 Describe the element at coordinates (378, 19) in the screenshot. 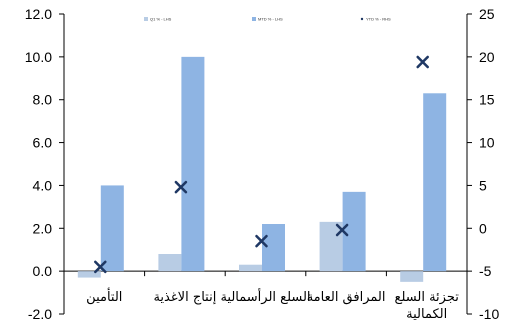

I see `legend-label: YTD % - RHS` at that location.